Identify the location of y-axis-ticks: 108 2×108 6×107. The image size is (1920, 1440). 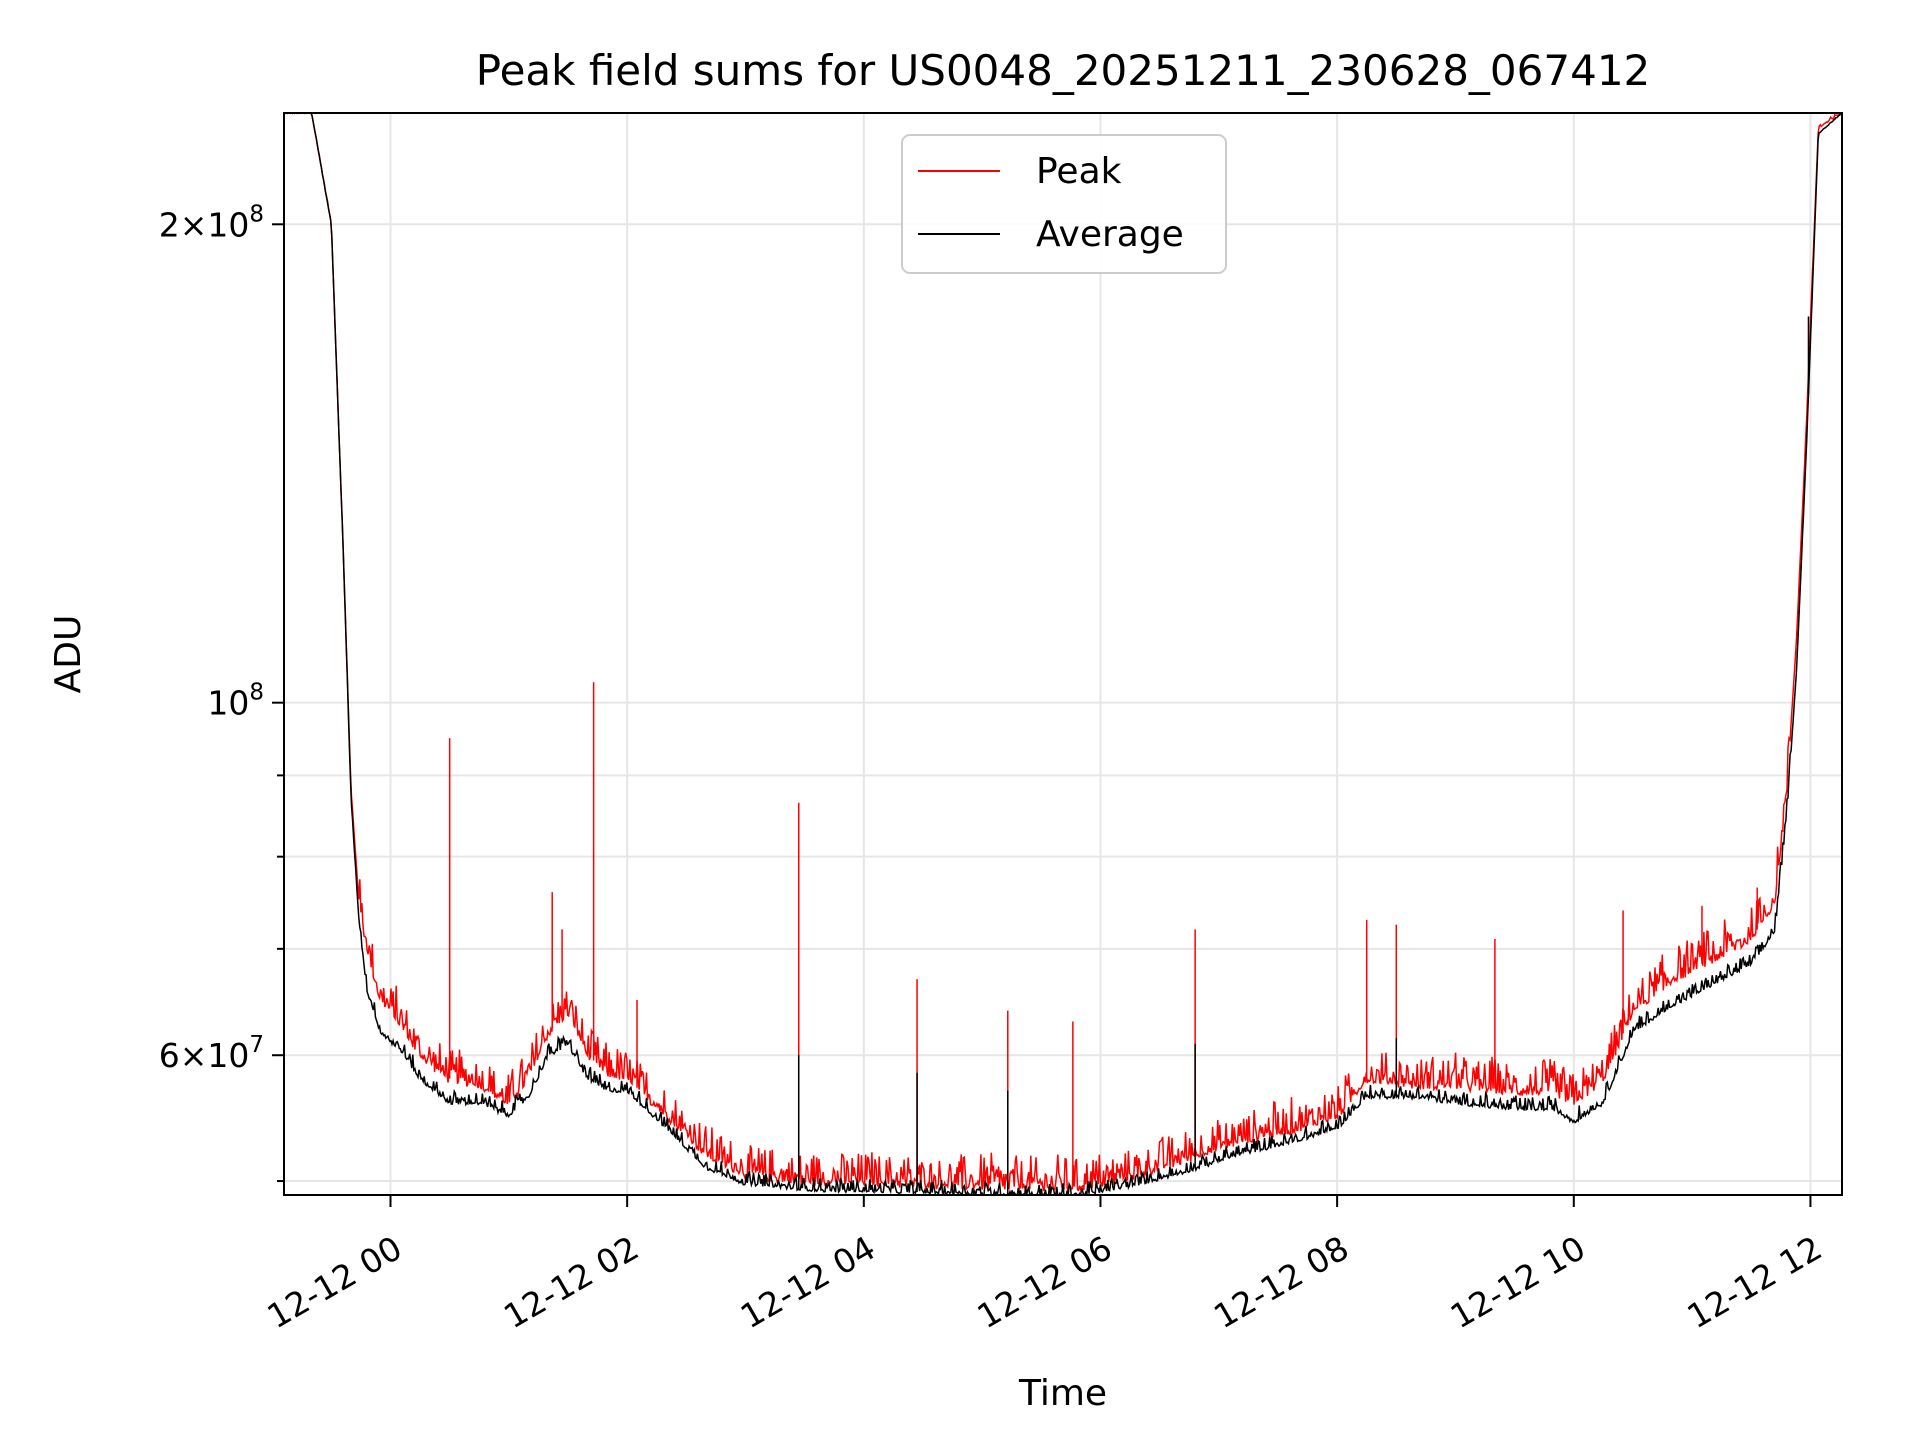
(221, 692).